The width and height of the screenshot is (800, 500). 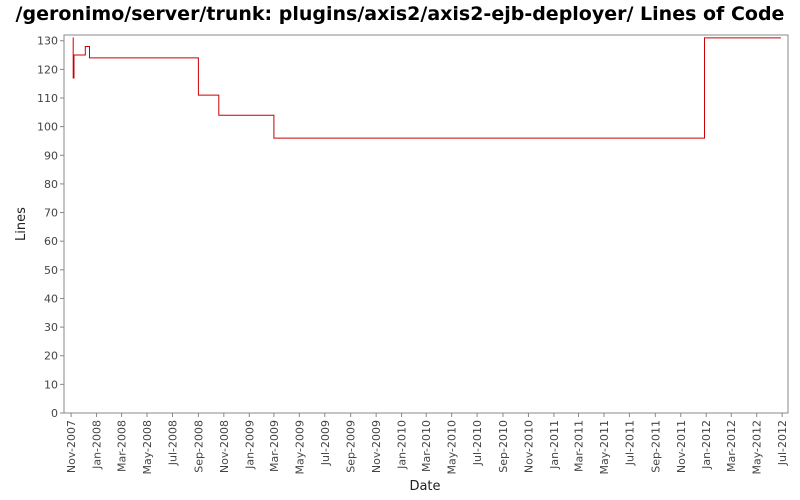 What do you see at coordinates (47, 41) in the screenshot?
I see `y-tick-label: 130` at bounding box center [47, 41].